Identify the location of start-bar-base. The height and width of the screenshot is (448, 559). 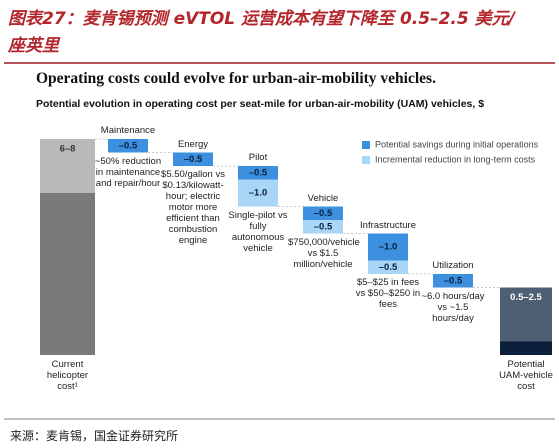
(67, 274).